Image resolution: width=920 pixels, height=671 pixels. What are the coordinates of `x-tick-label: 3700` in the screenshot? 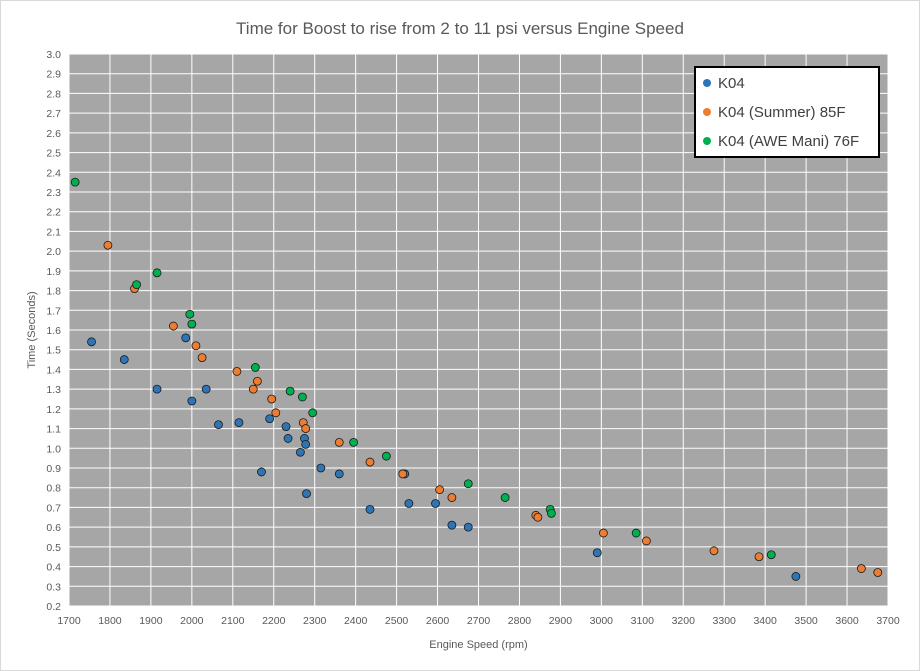 It's located at (888, 621).